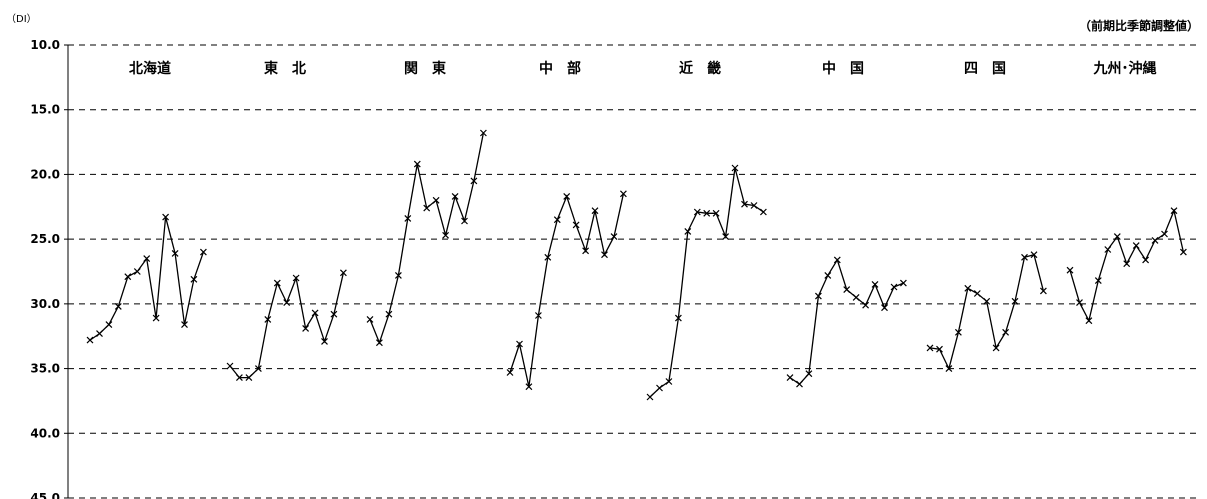 The width and height of the screenshot is (1207, 499). I want to click on y-tick-label: 15.0, so click(45, 110).